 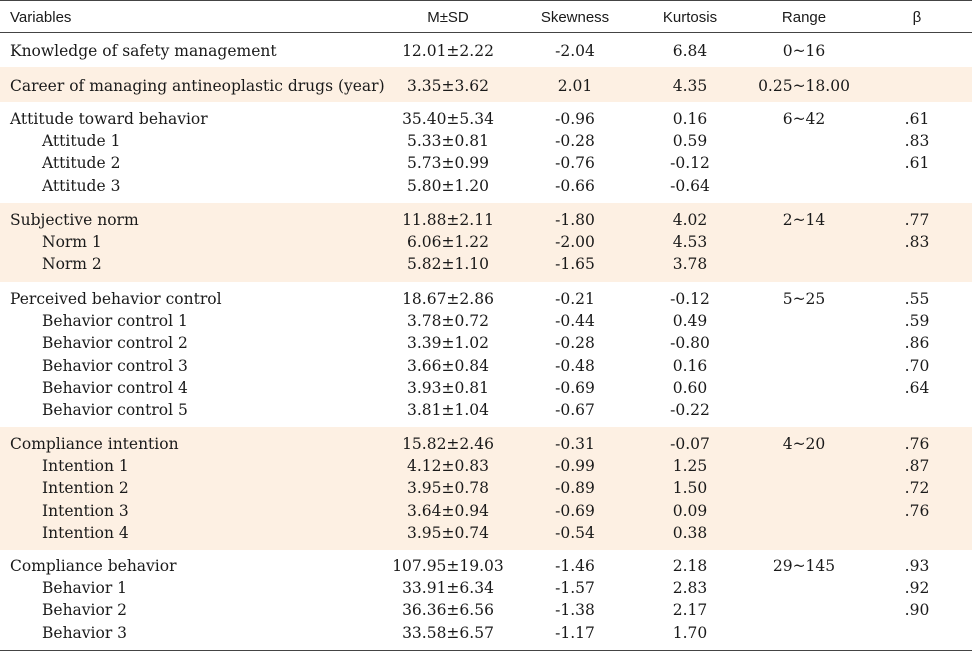 I want to click on msd-cell: 33.91±6.34, so click(x=448, y=588).